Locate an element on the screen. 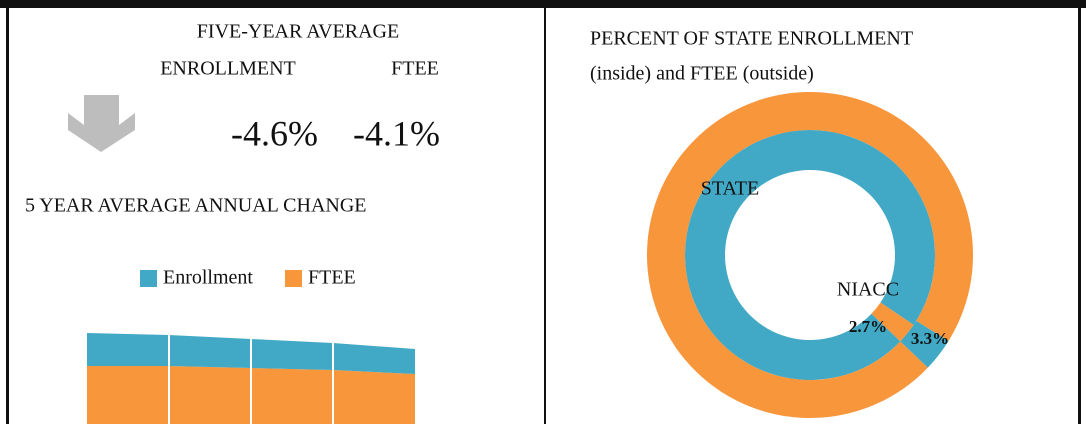 This screenshot has height=424, width=1086. legend-label: Enrollment is located at coordinates (208, 278).